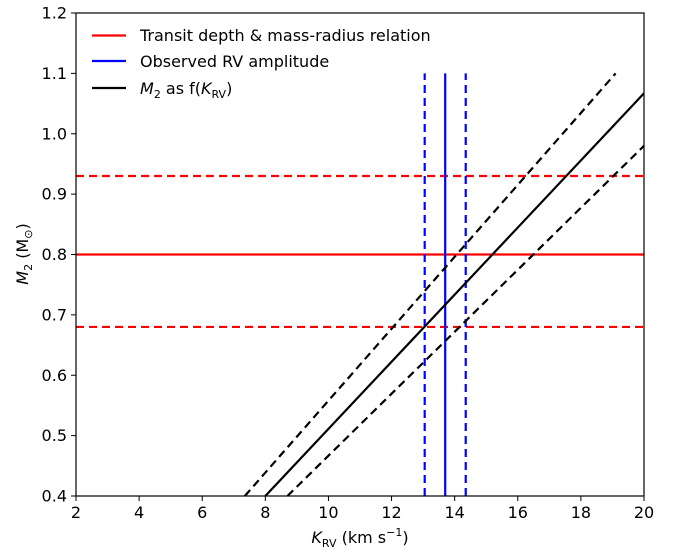 This screenshot has height=550, width=681. What do you see at coordinates (54, 314) in the screenshot?
I see `y-tick-label-3: 0.7` at bounding box center [54, 314].